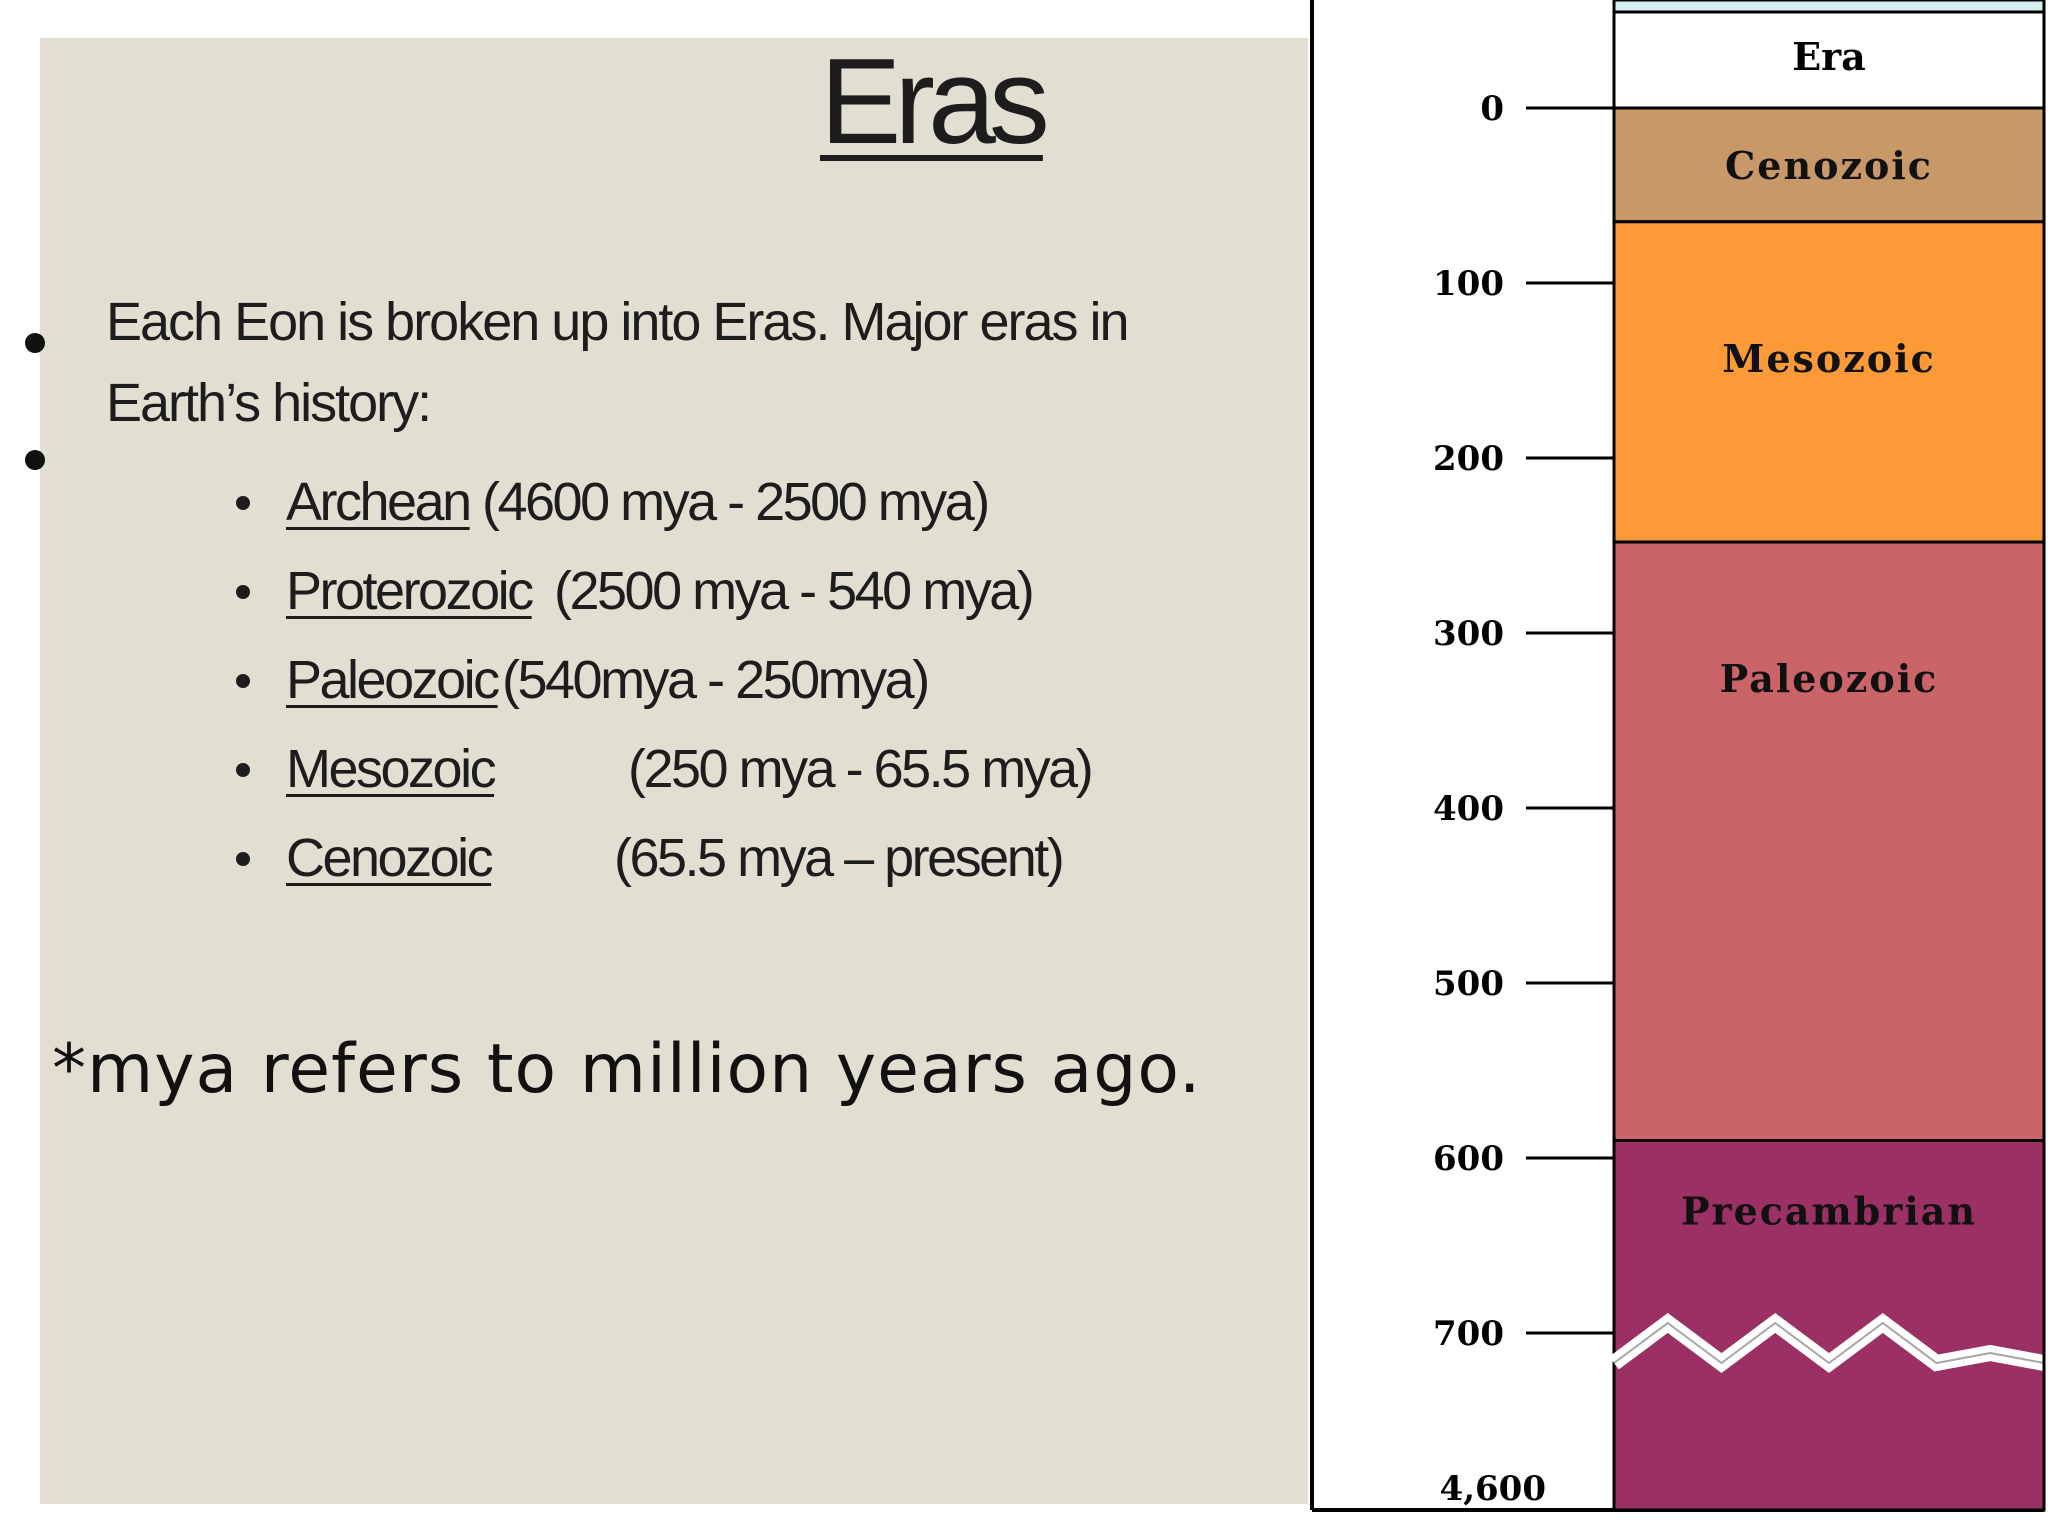  Describe the element at coordinates (1829, 1211) in the screenshot. I see `era-segment-label: Precambrian` at that location.